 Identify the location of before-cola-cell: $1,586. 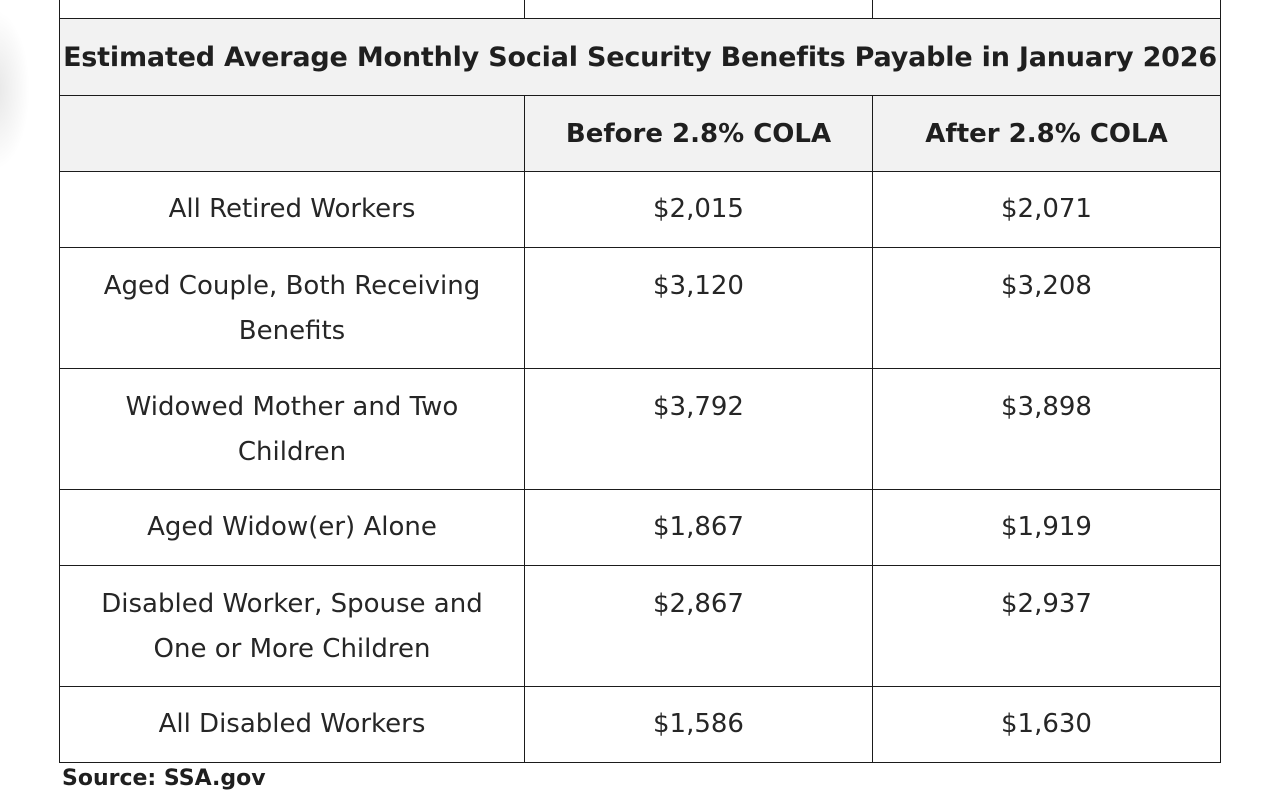
(698, 724).